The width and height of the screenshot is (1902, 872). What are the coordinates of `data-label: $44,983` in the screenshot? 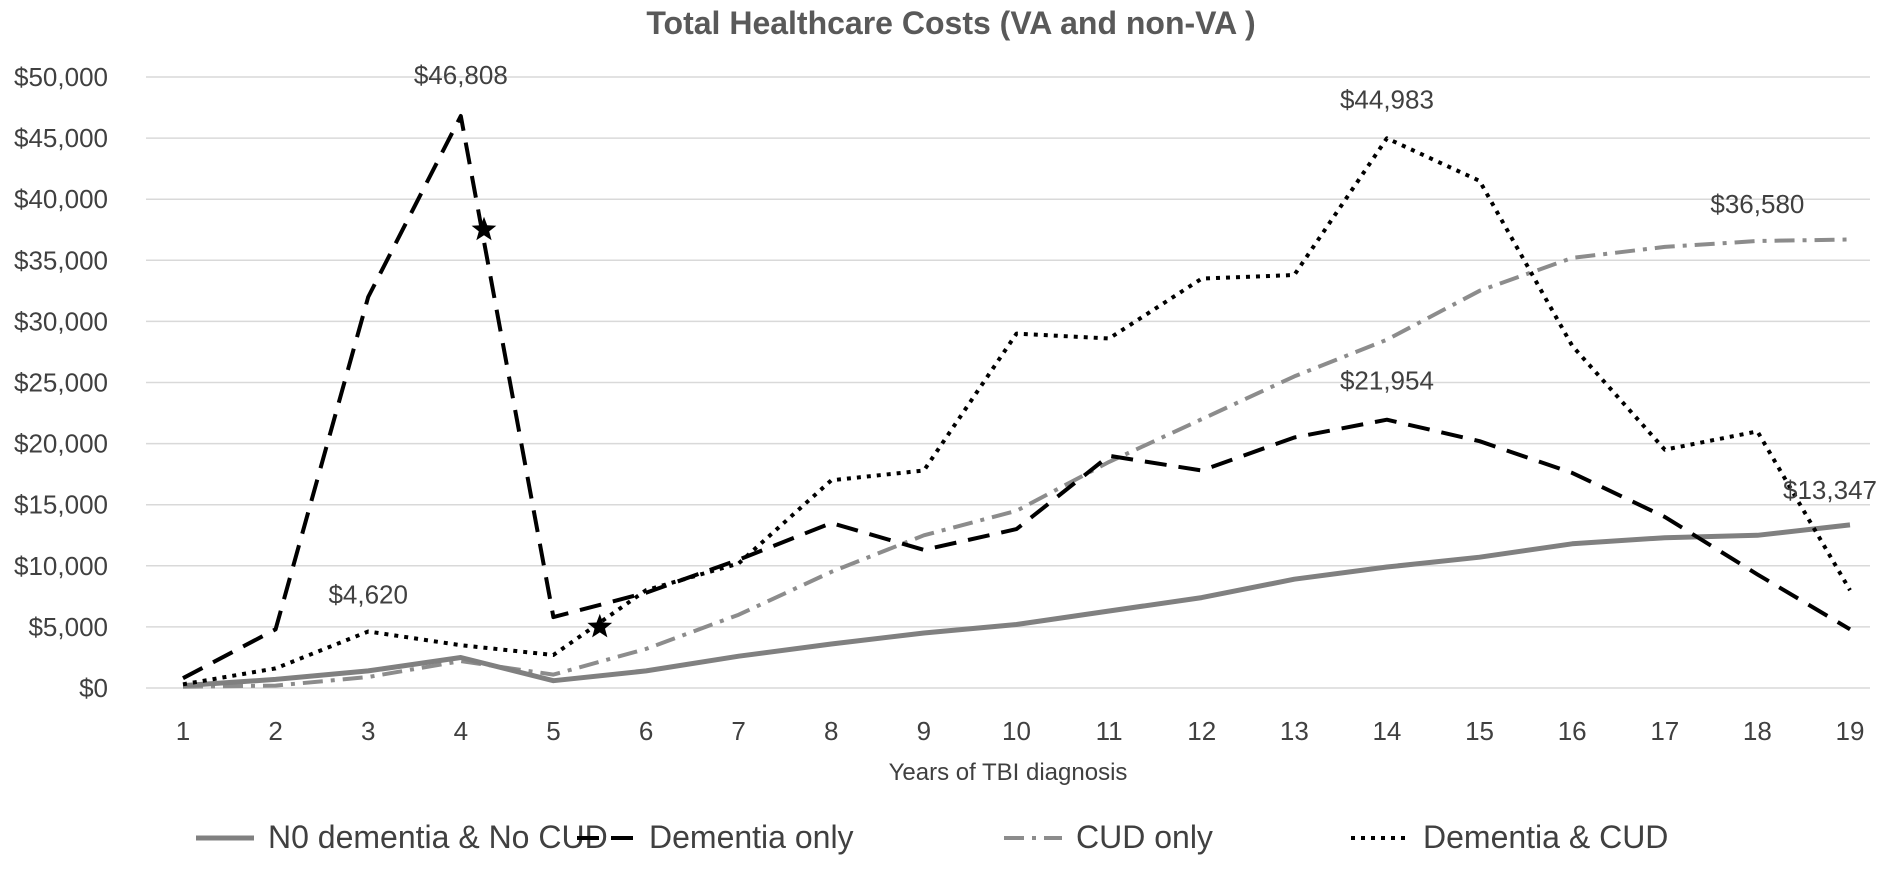 It's located at (1387, 99).